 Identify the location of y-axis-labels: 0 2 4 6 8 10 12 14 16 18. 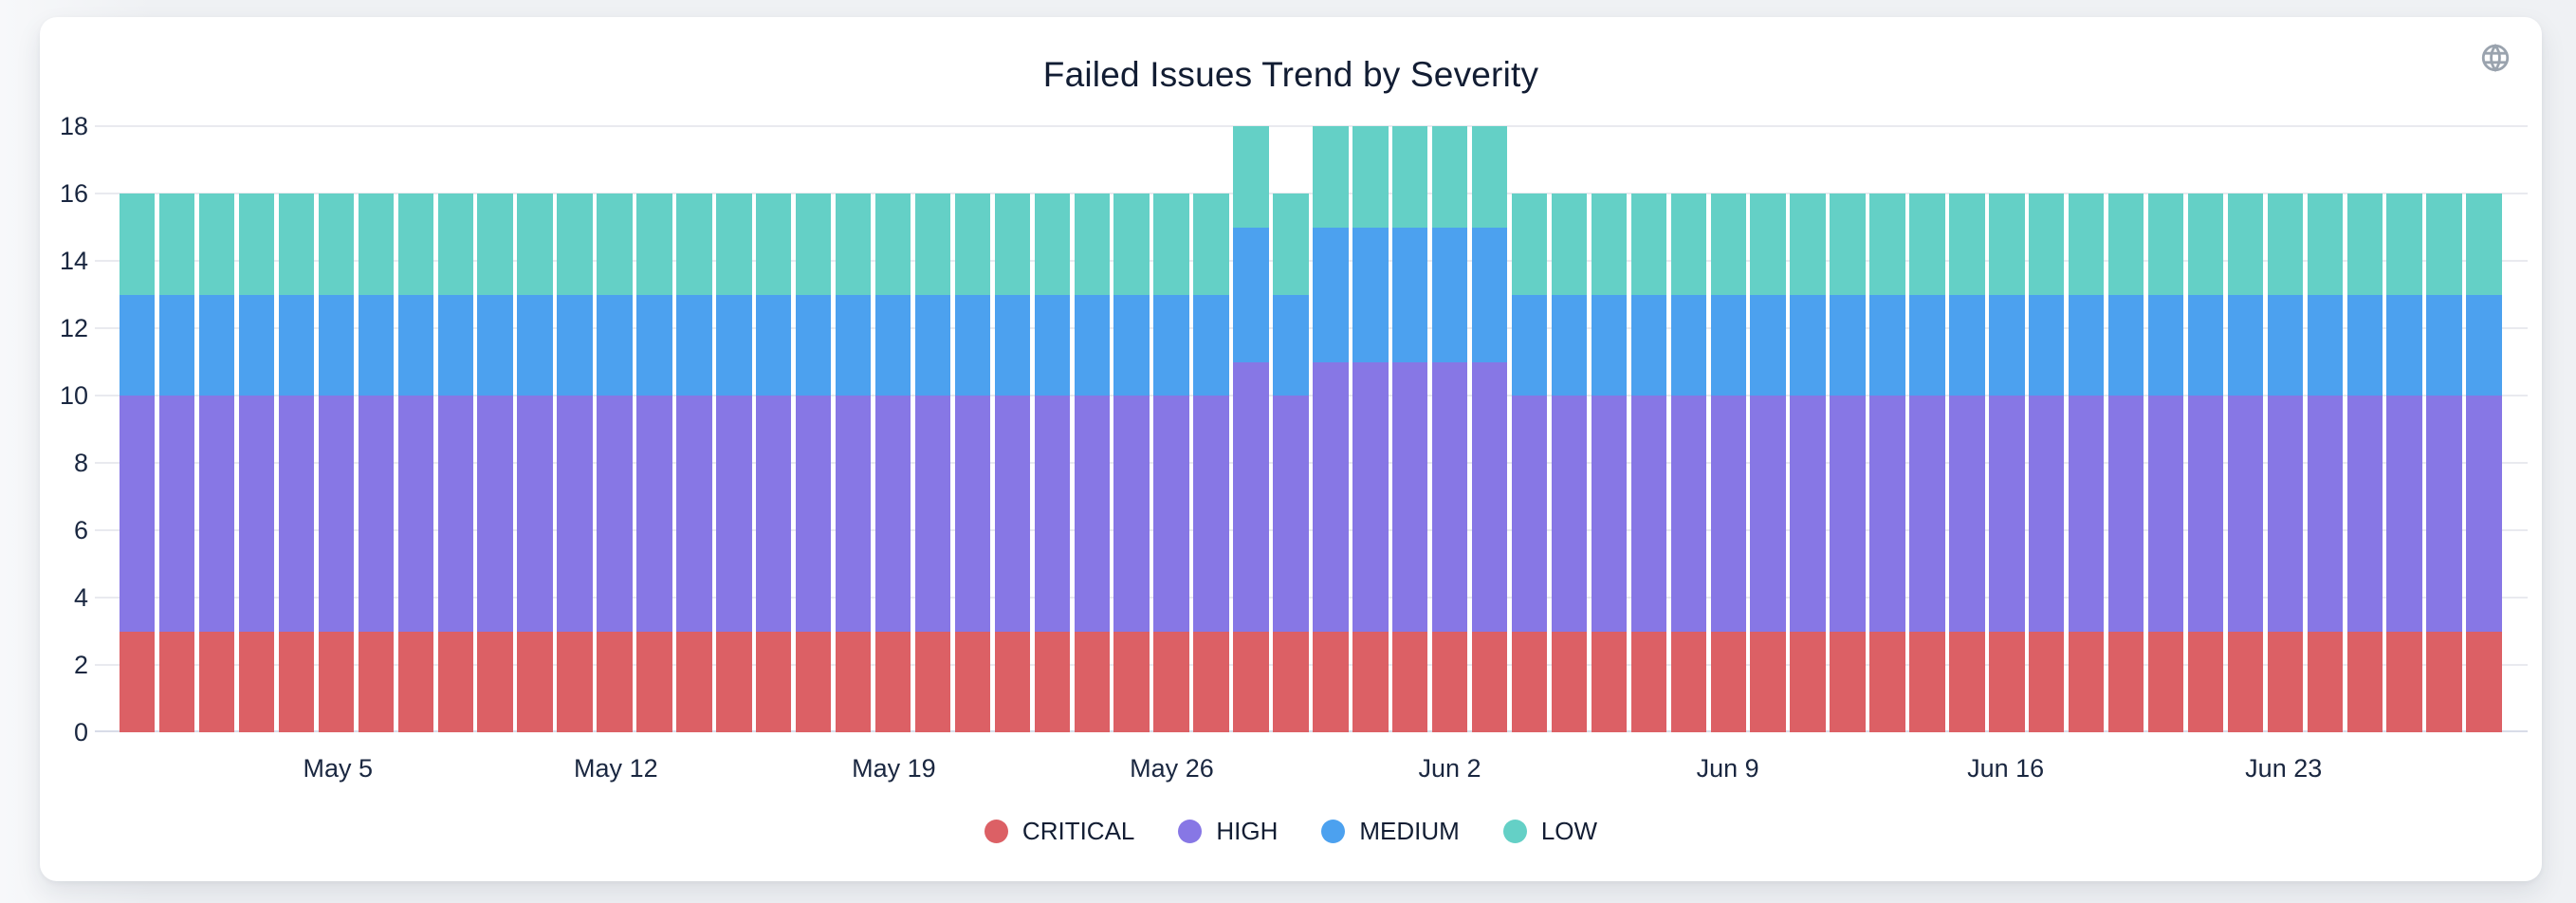
(64, 429).